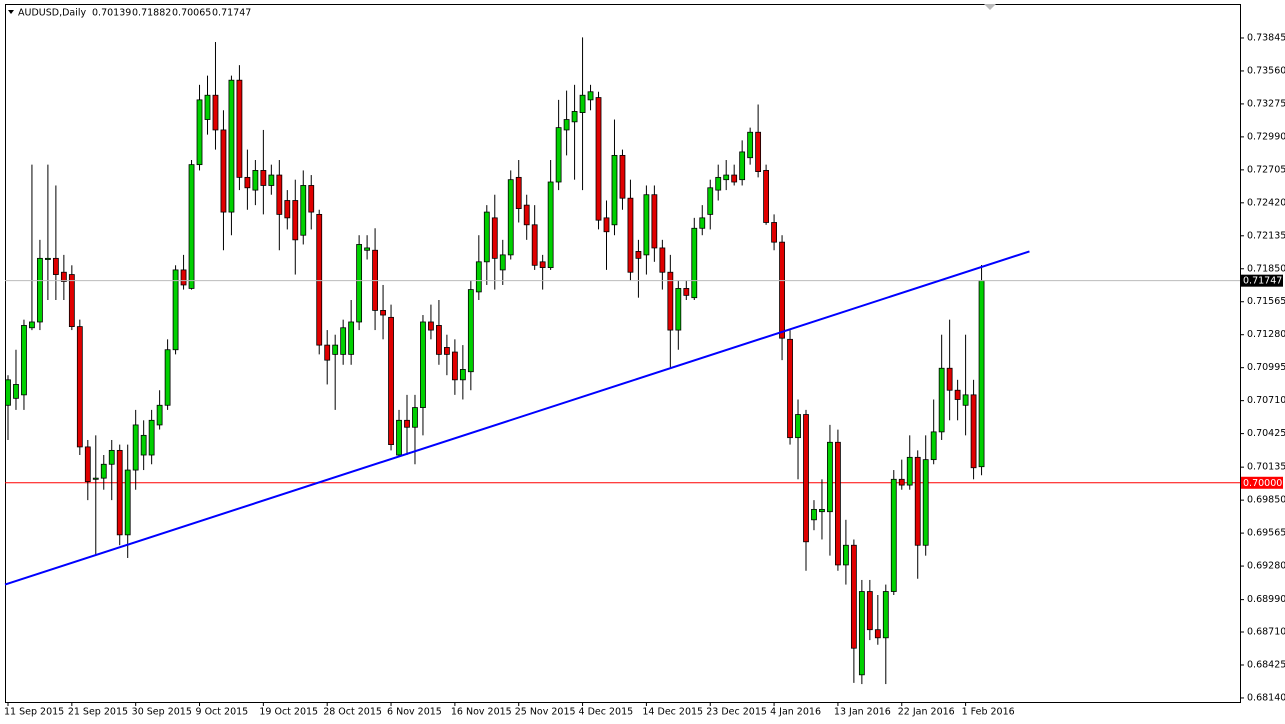  Describe the element at coordinates (795, 712) in the screenshot. I see `x-tick-label: 4 Jan 2016` at that location.